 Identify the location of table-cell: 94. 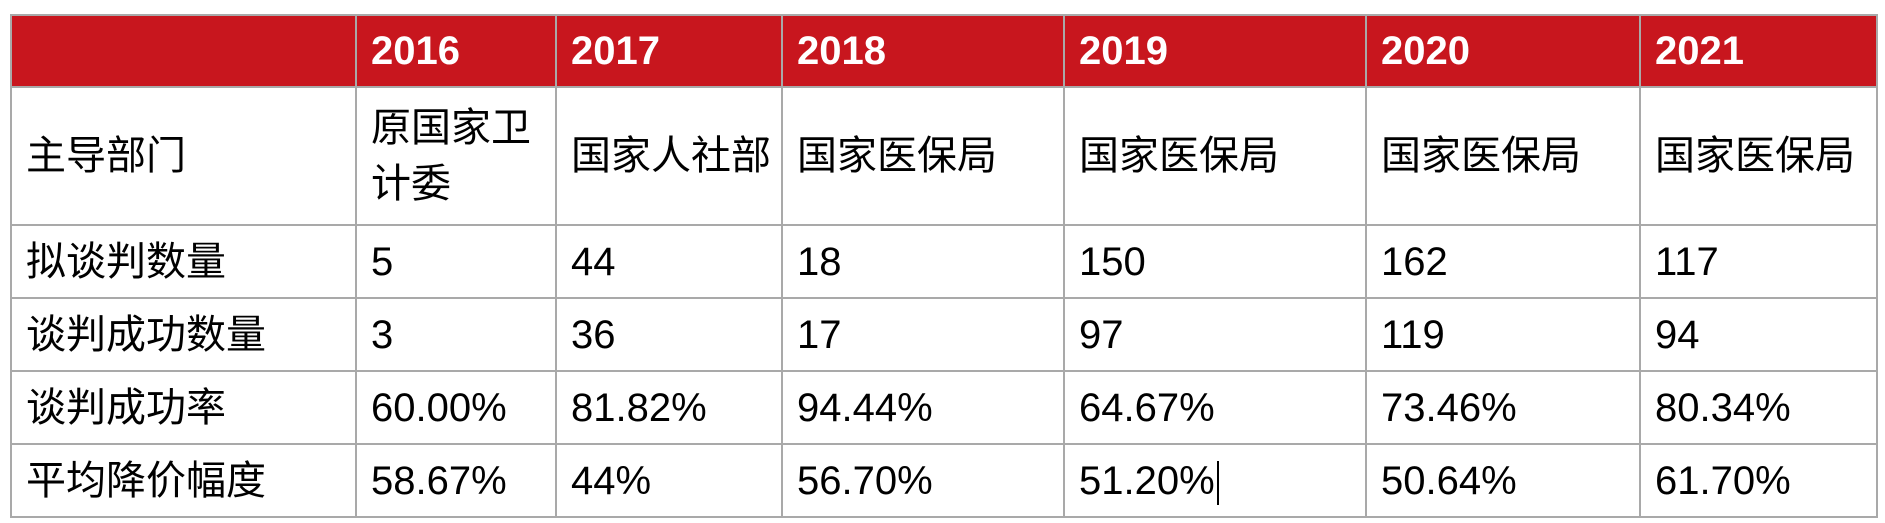
(1758, 334).